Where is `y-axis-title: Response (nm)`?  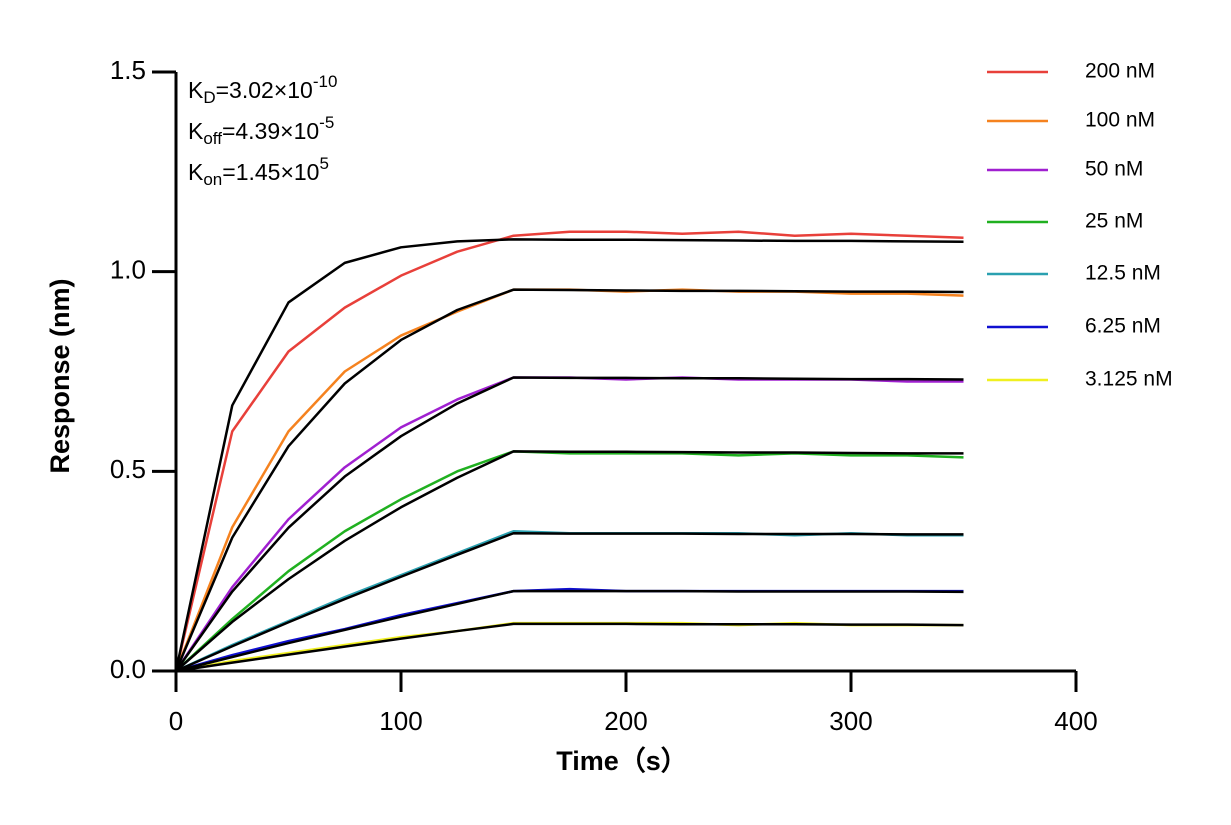
y-axis-title: Response (nm) is located at coordinates (60, 375).